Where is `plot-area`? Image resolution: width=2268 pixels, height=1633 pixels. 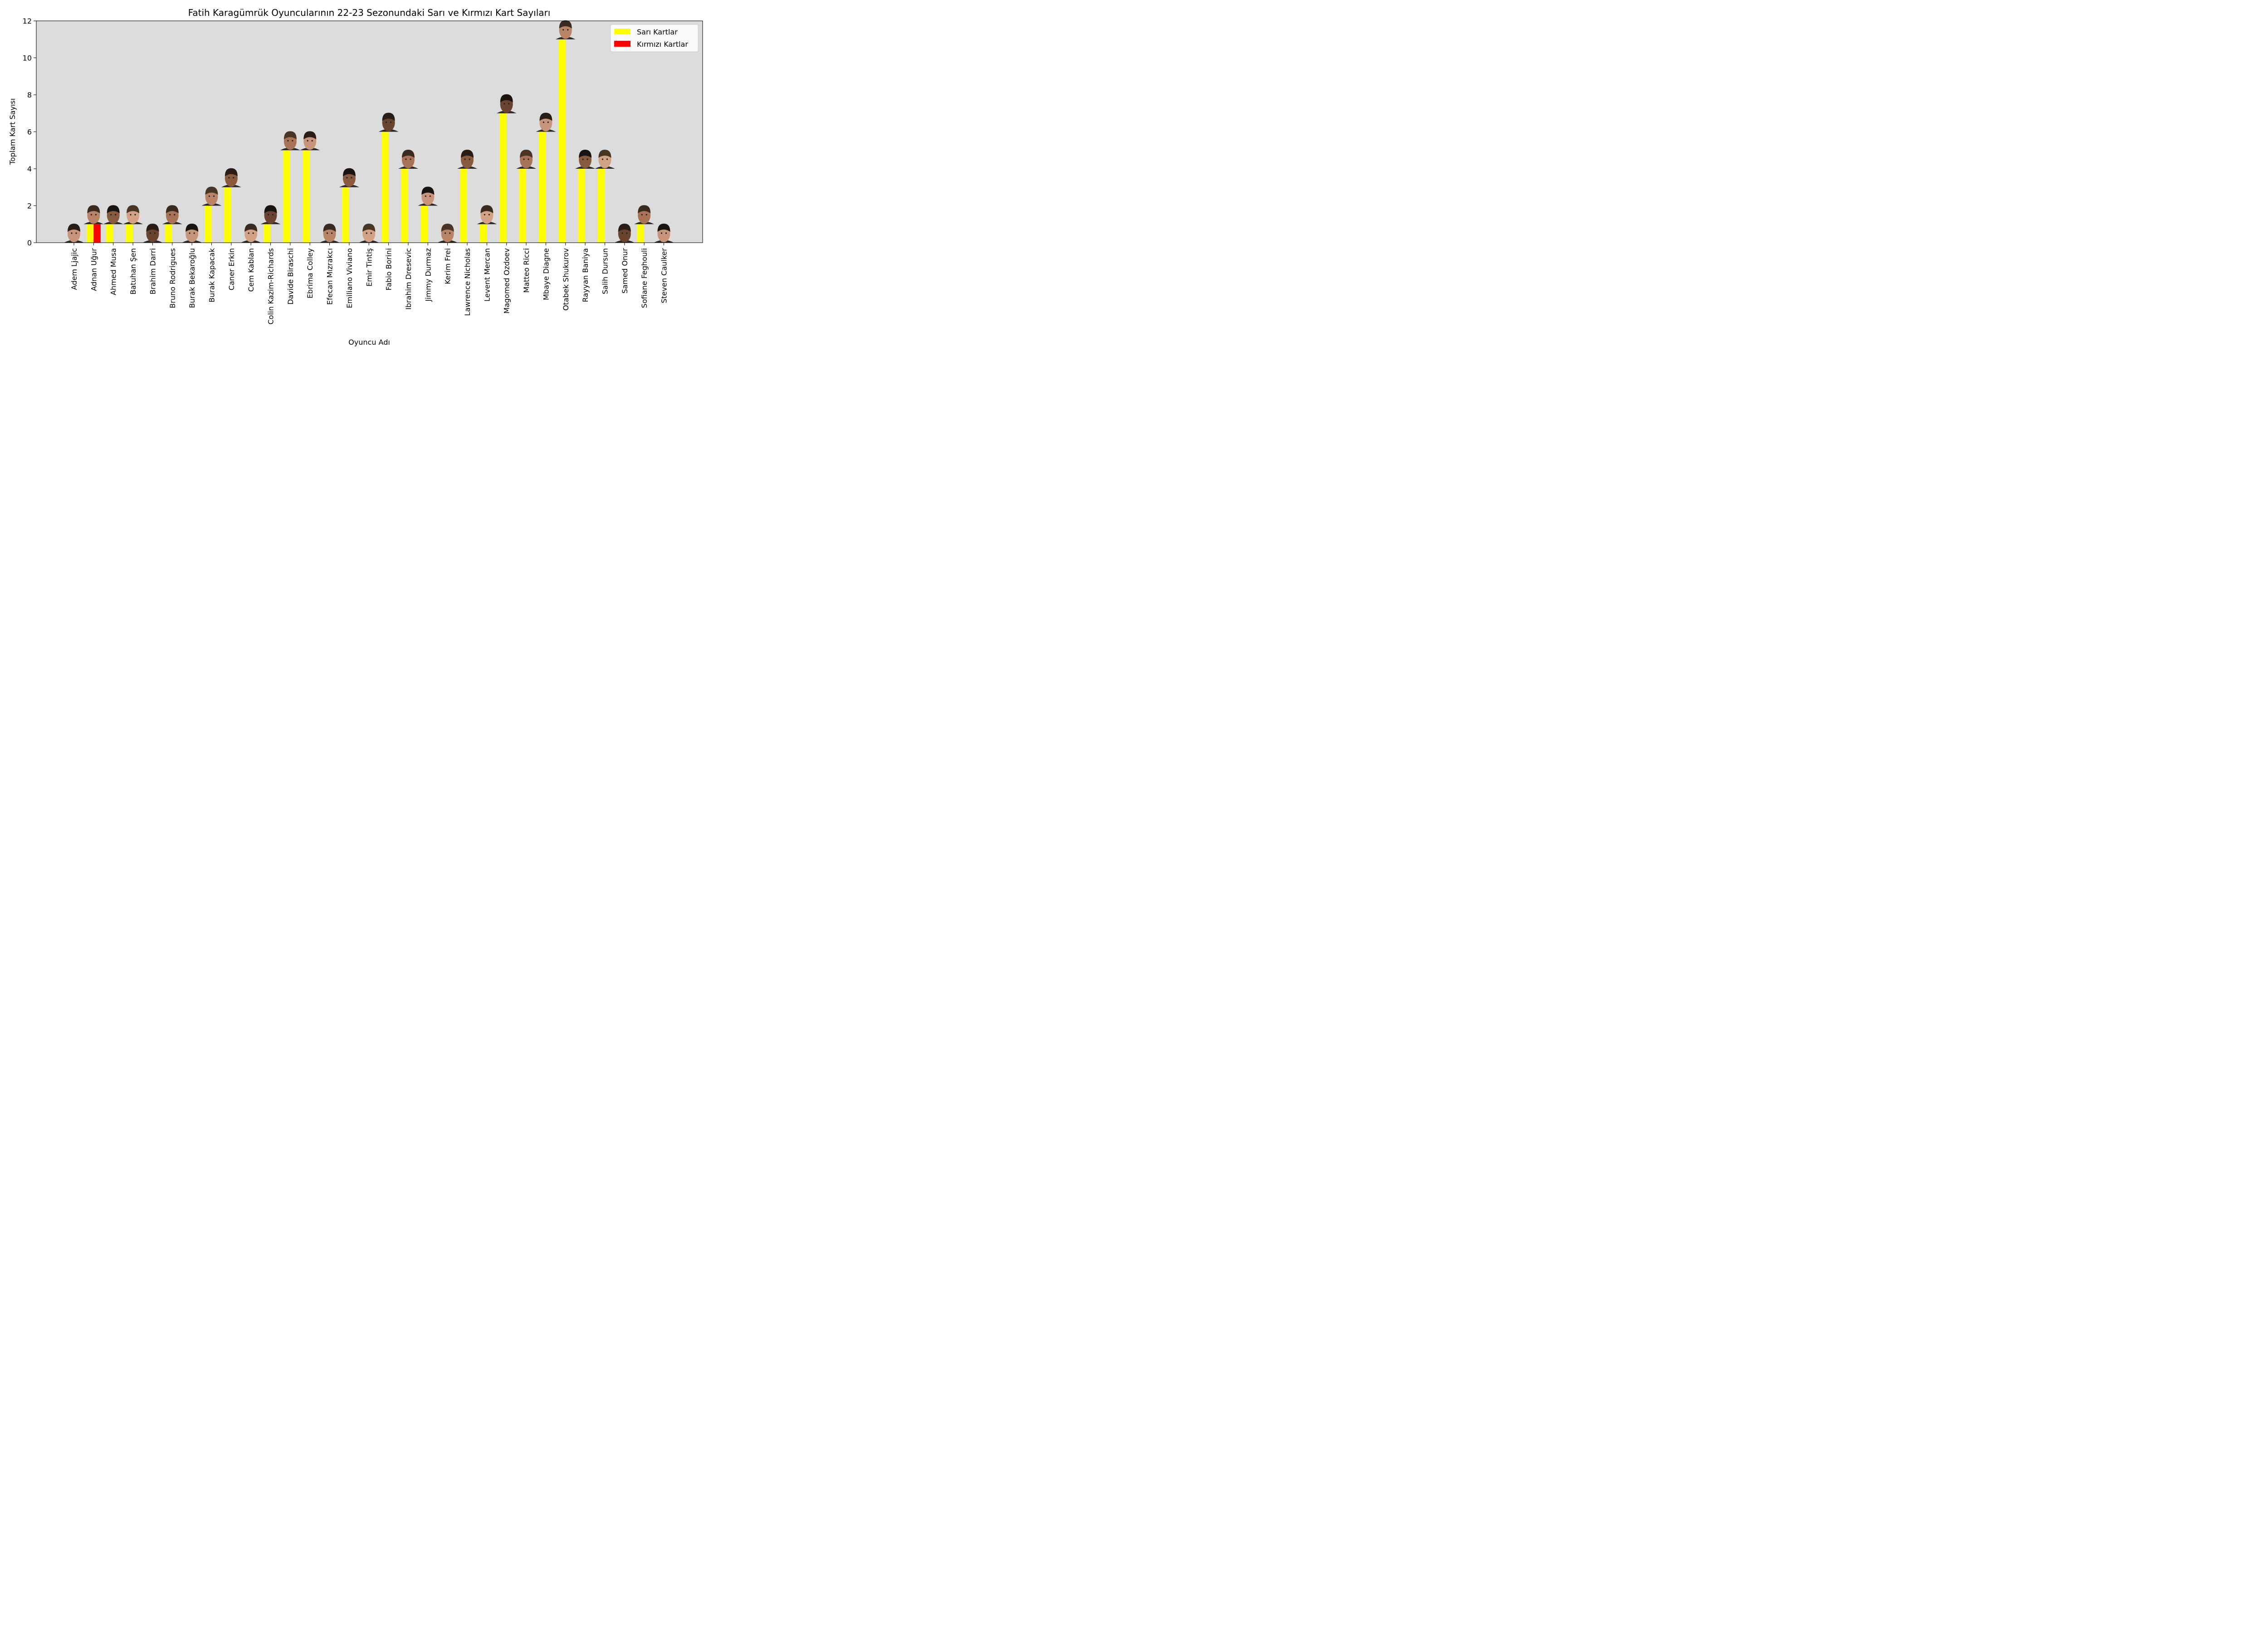 plot-area is located at coordinates (370, 132).